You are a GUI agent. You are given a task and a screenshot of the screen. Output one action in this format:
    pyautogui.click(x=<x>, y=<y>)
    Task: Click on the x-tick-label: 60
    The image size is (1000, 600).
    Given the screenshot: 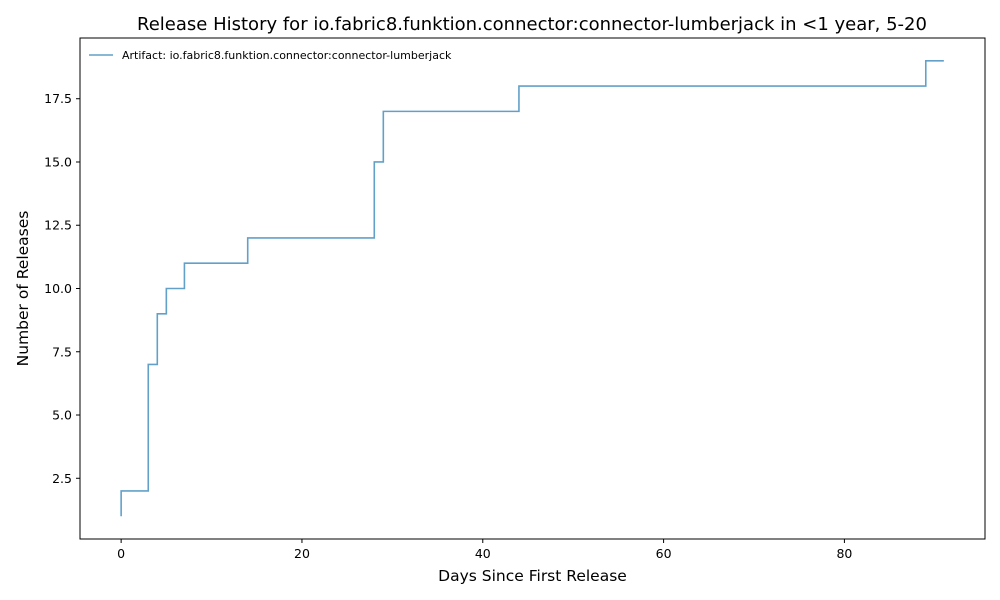 What is the action you would take?
    pyautogui.click(x=664, y=553)
    